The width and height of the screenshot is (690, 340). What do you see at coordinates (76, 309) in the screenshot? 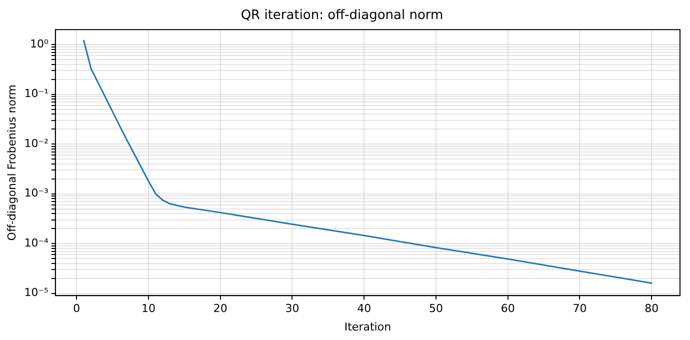
I see `x-tick-label: 0` at bounding box center [76, 309].